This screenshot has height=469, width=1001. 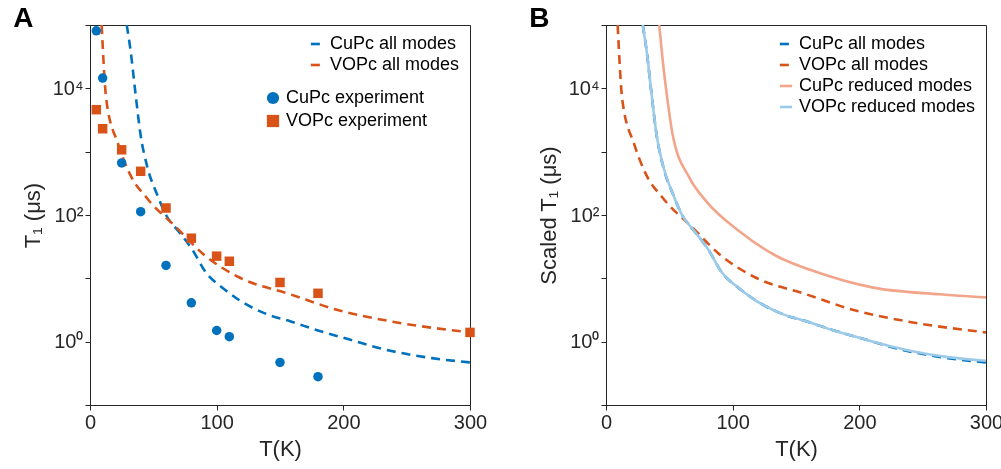 What do you see at coordinates (470, 421) in the screenshot?
I see `x-tick-label: 300` at bounding box center [470, 421].